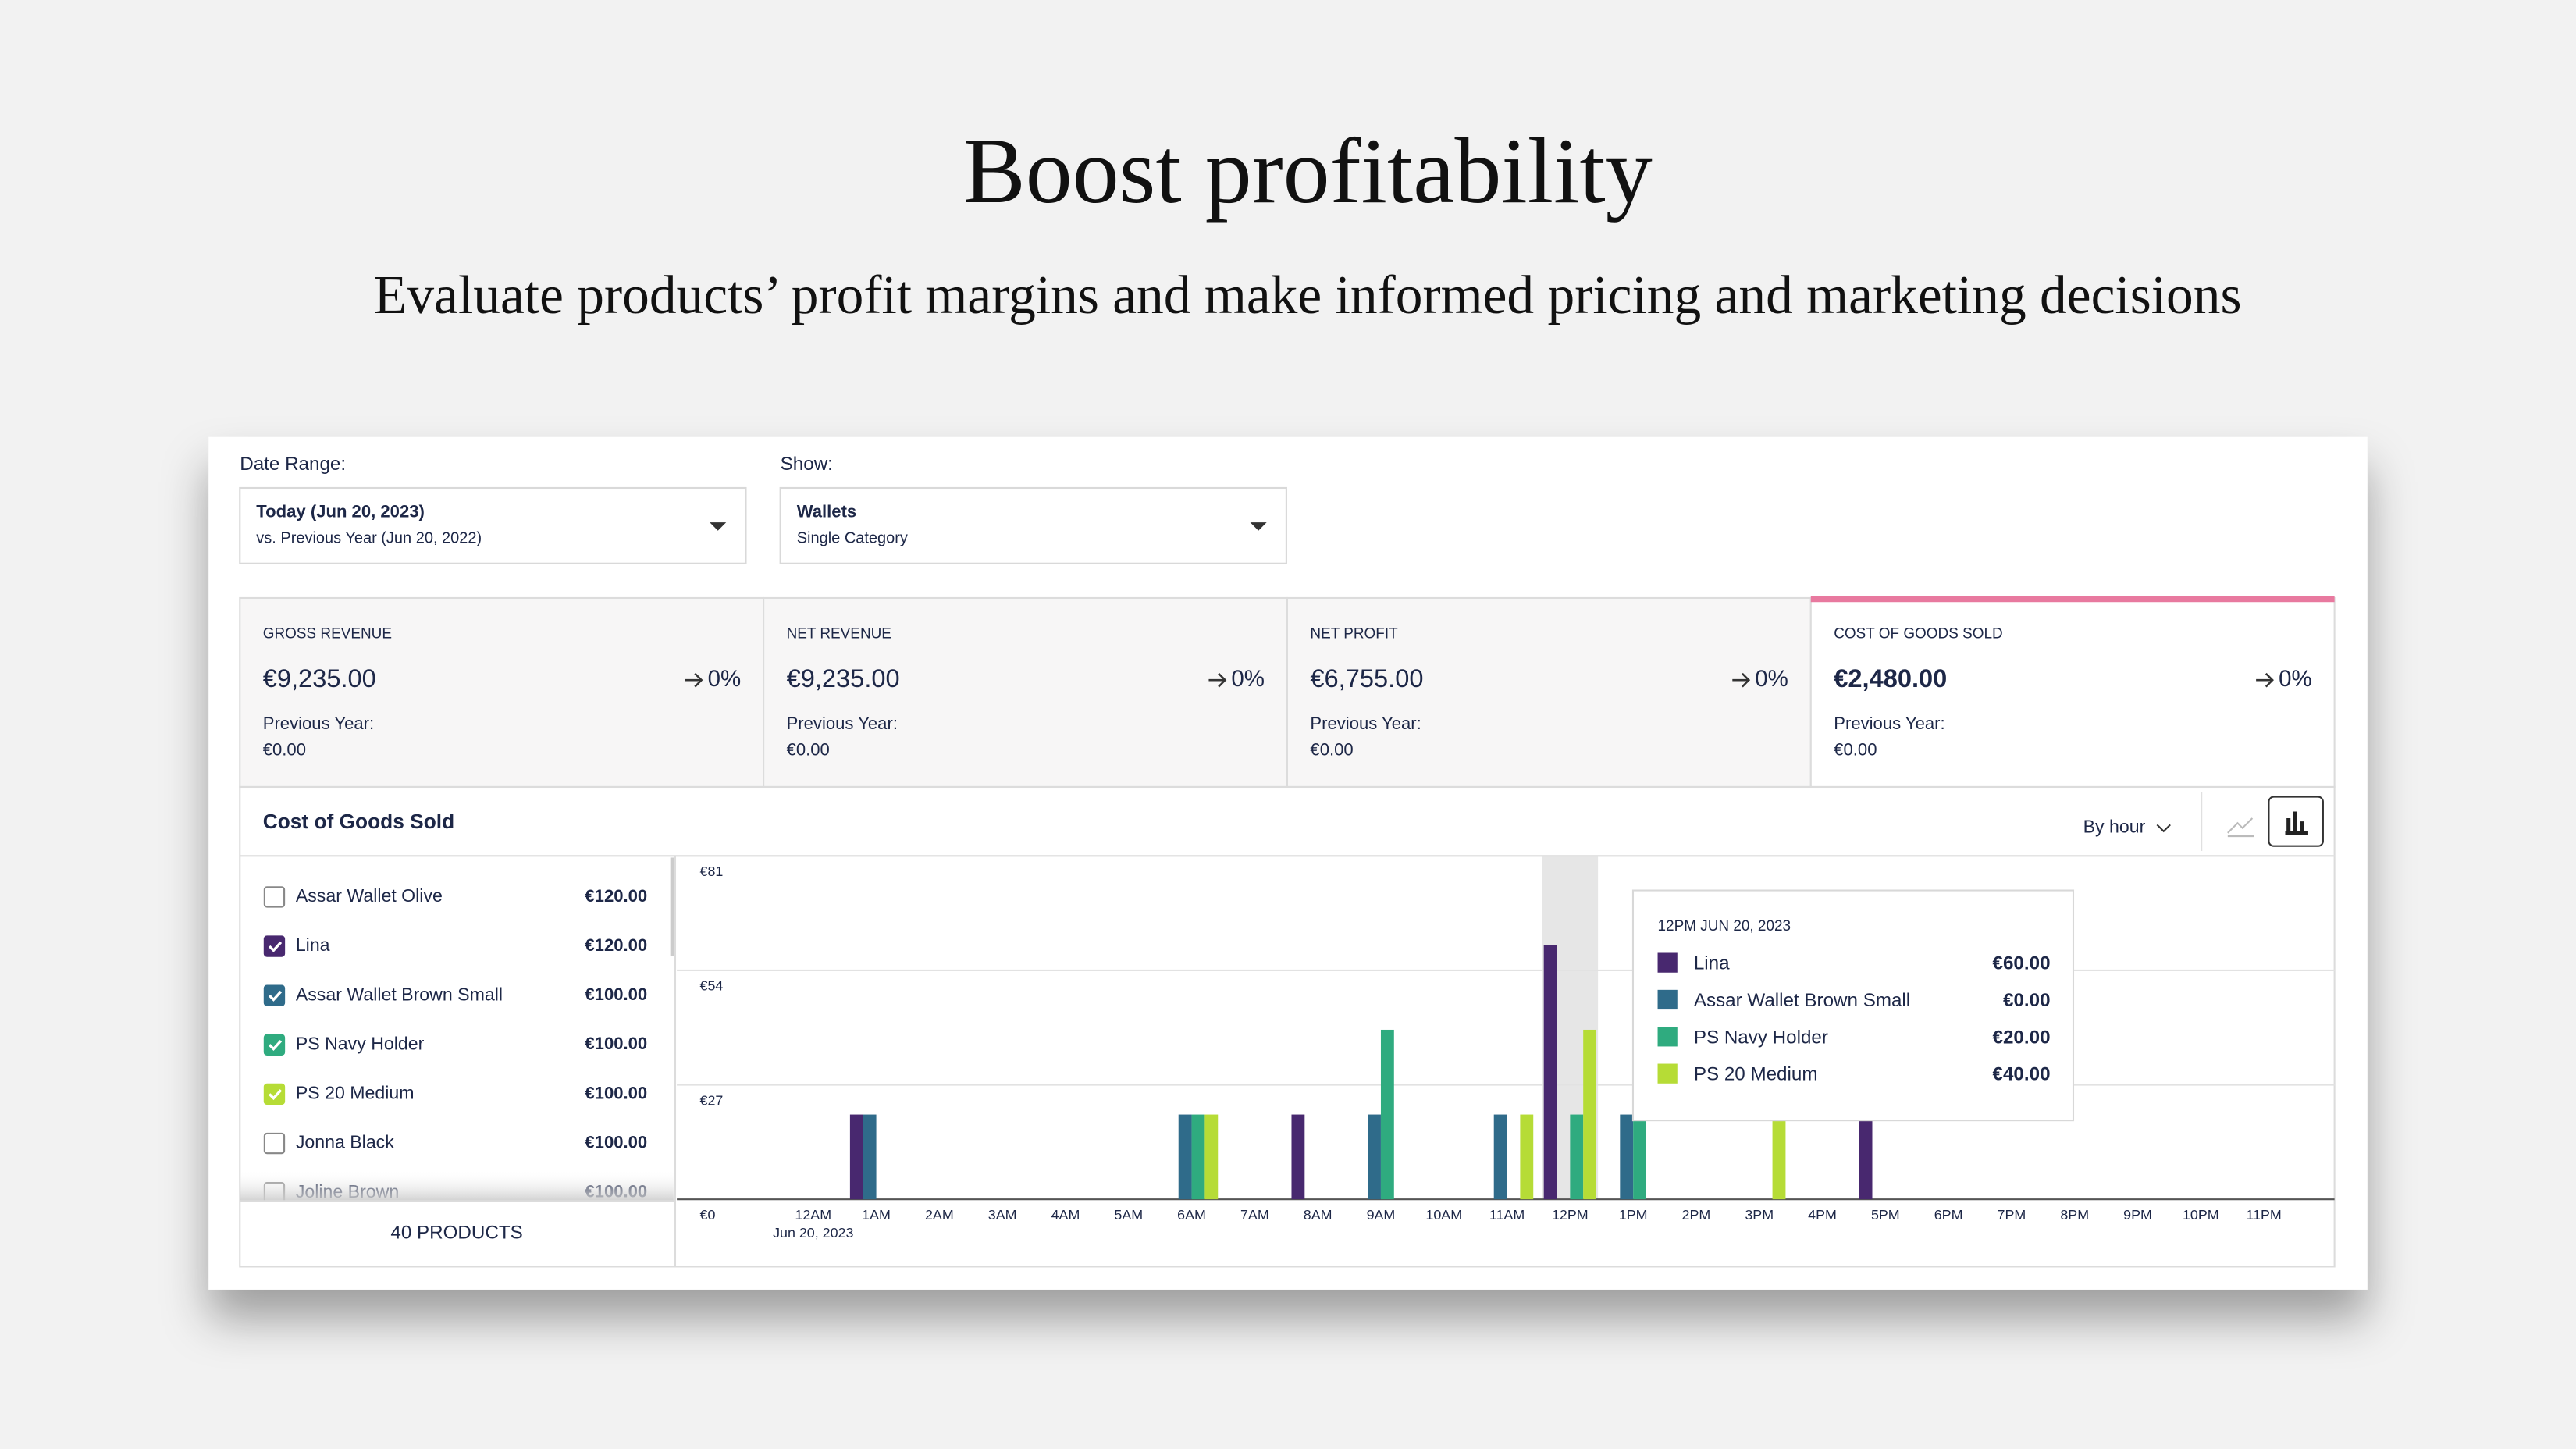  Describe the element at coordinates (939, 1215) in the screenshot. I see `x-tick-label: 2AM` at that location.